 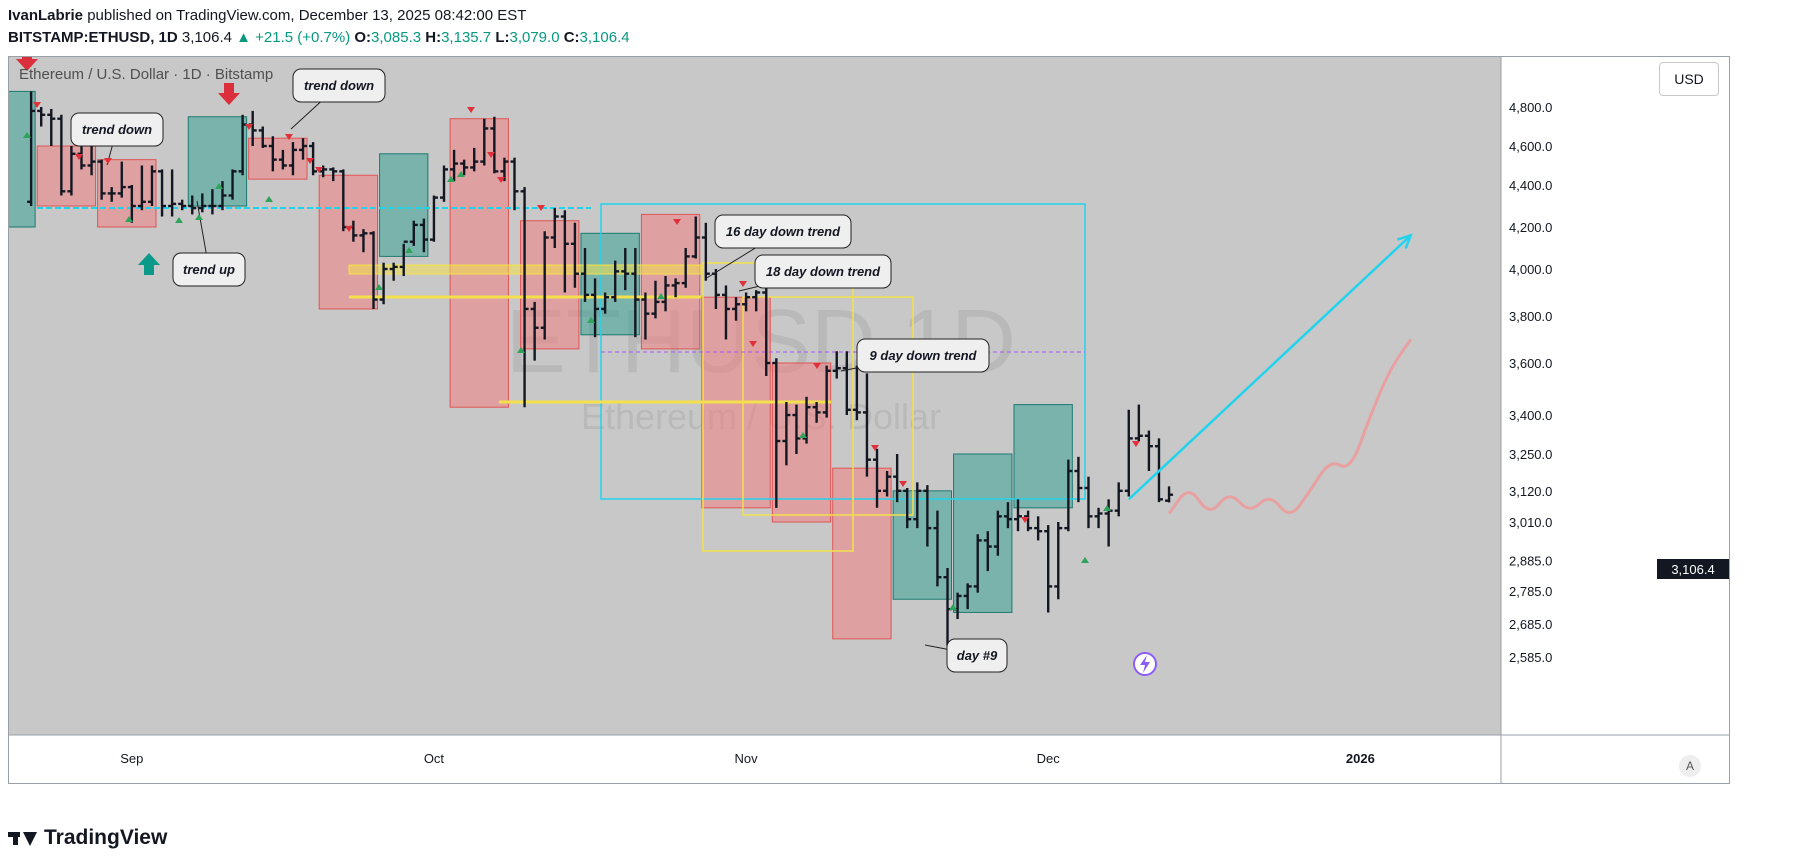 What do you see at coordinates (1689, 79) in the screenshot?
I see `currency-button: USD` at bounding box center [1689, 79].